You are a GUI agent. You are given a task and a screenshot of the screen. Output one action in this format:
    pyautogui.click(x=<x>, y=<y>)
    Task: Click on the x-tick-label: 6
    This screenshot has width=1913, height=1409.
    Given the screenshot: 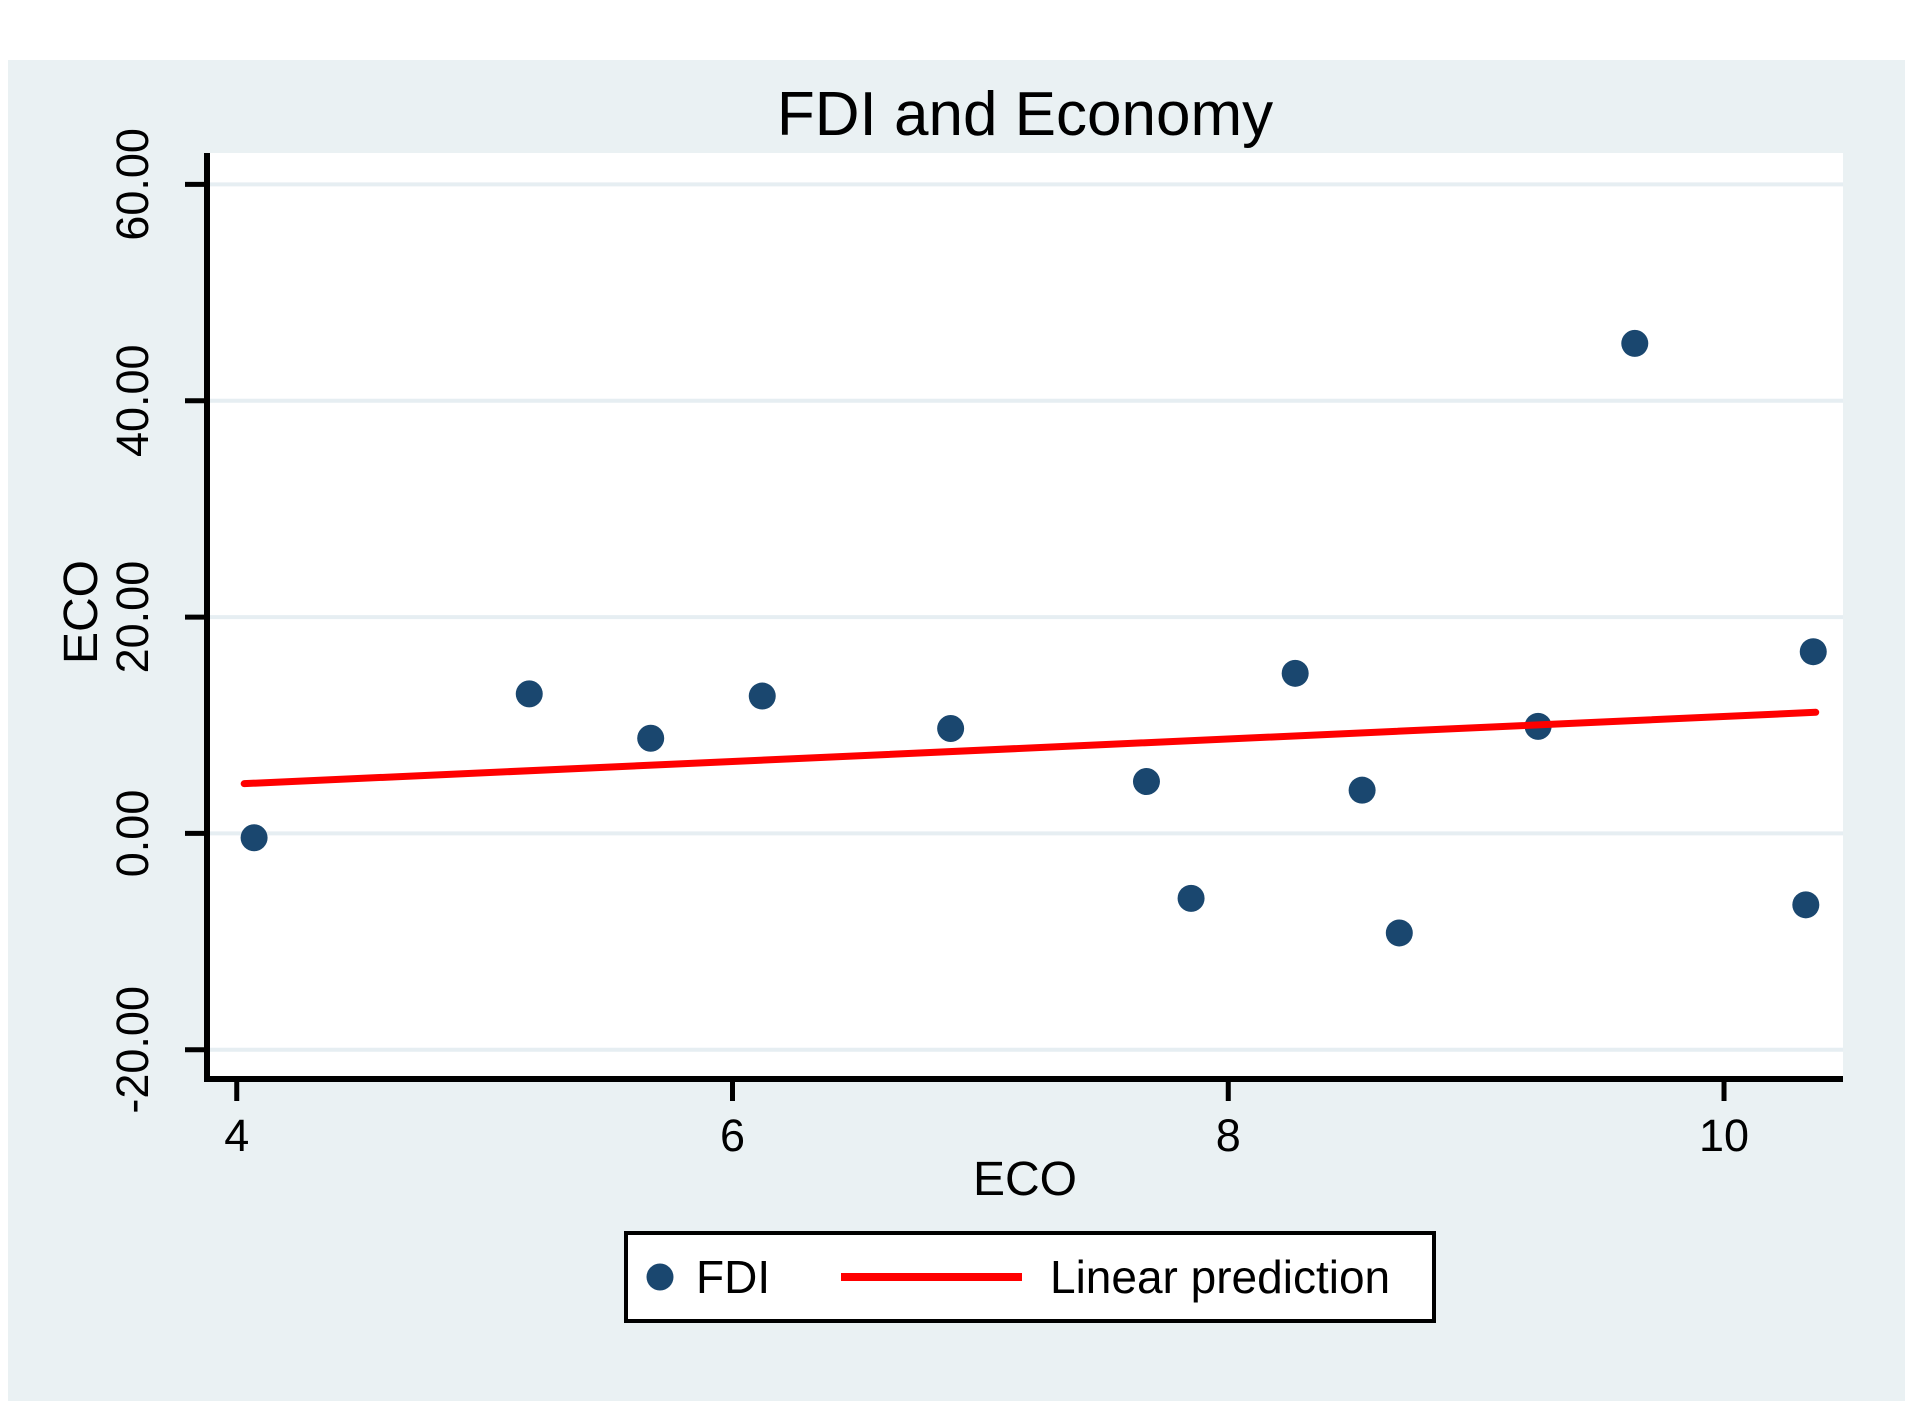 What is the action you would take?
    pyautogui.click(x=732, y=1135)
    